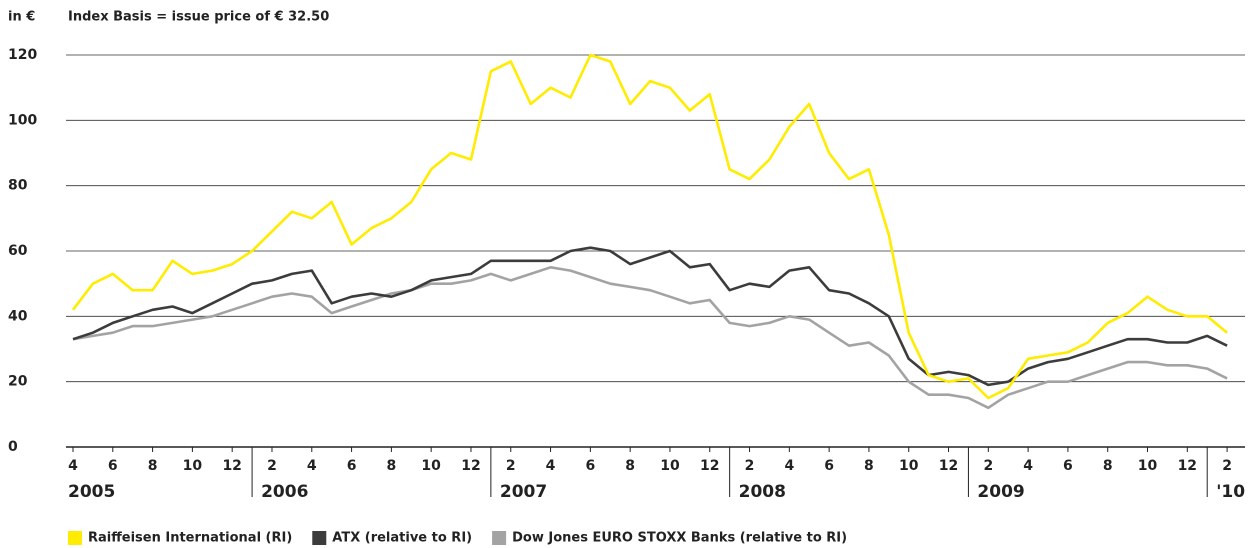 The image size is (1259, 548). I want to click on y-axis-label: in €, so click(21, 17).